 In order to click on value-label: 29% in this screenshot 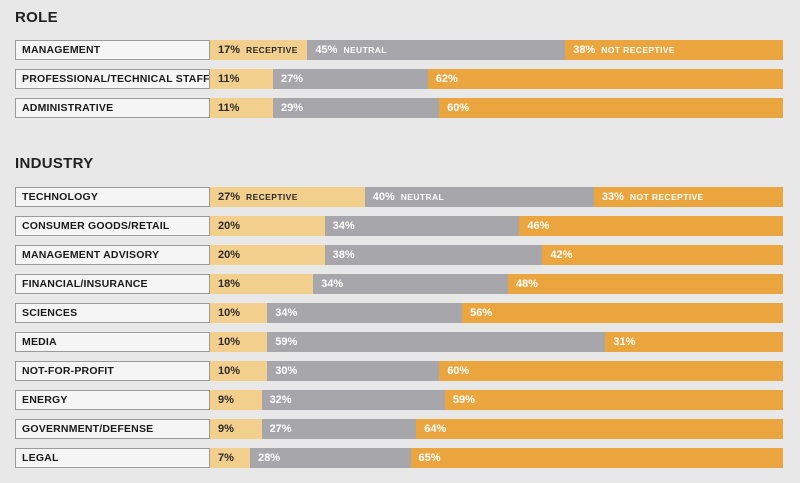, I will do `click(292, 108)`.